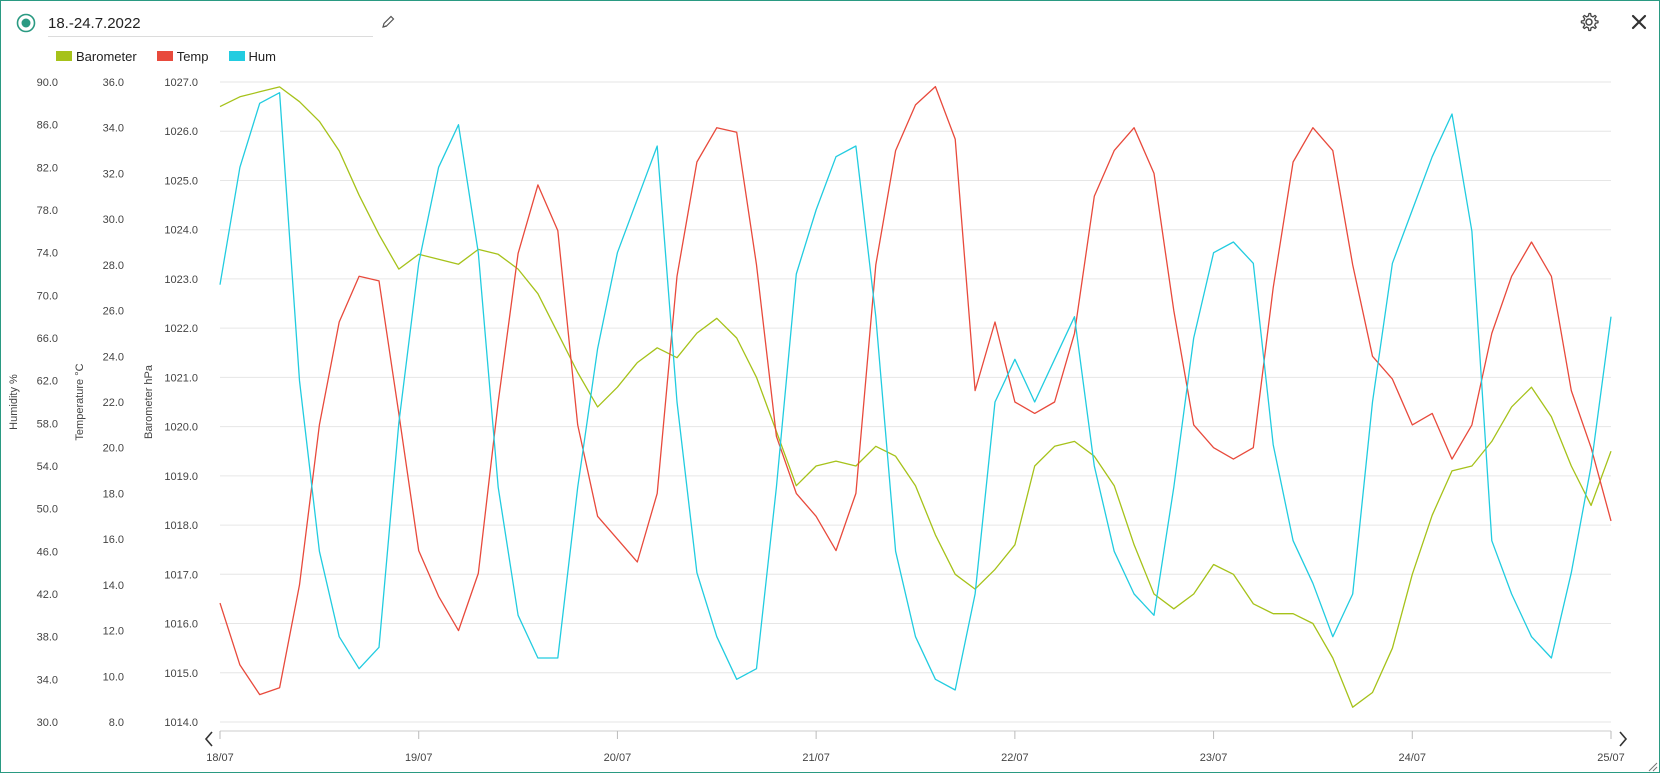  I want to click on y-tick-label-baro: 1026.0, so click(181, 132).